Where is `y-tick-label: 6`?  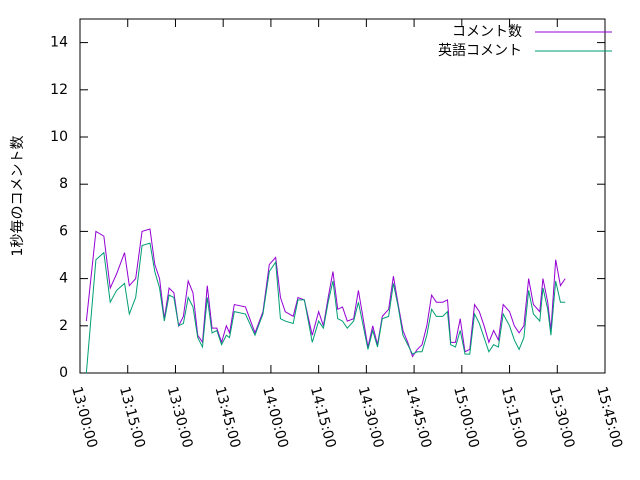 y-tick-label: 6 is located at coordinates (63, 231).